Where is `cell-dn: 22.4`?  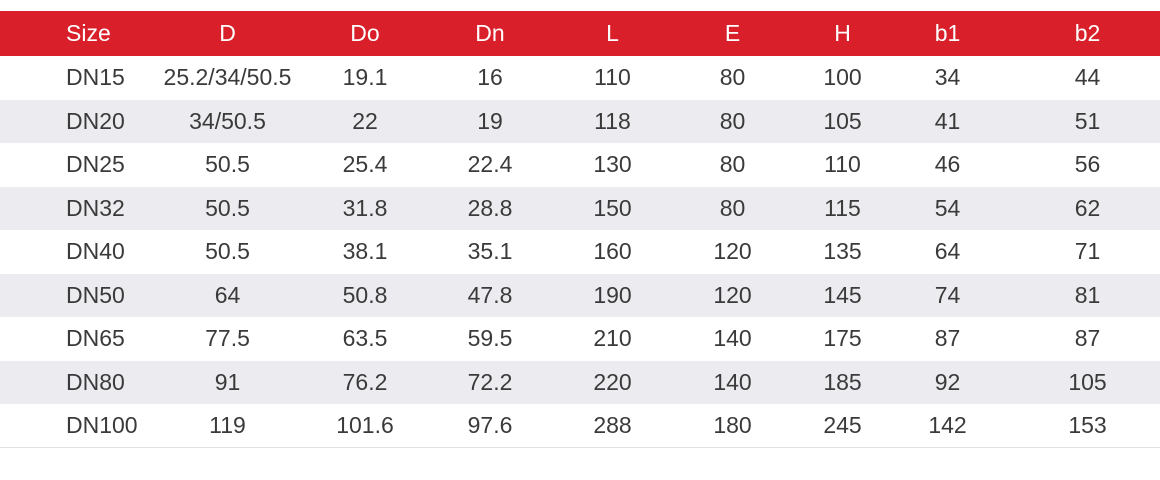 cell-dn: 22.4 is located at coordinates (490, 164).